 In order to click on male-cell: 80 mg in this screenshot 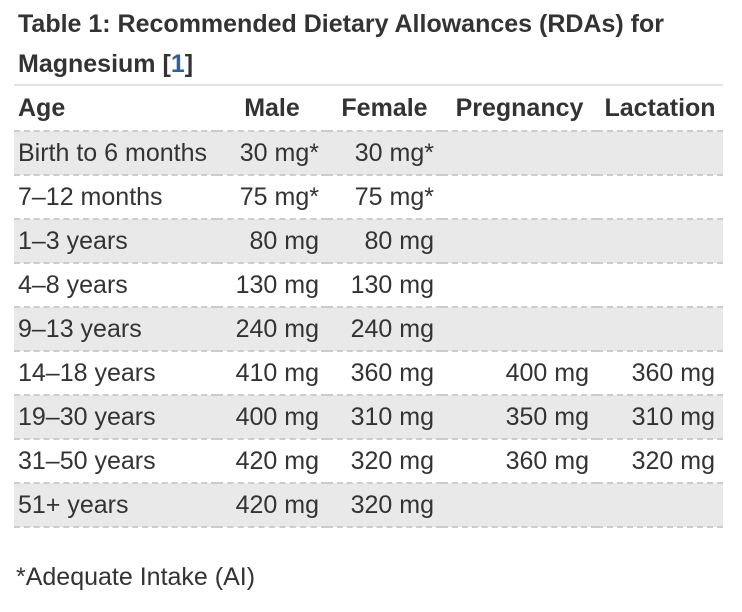, I will do `click(272, 241)`.